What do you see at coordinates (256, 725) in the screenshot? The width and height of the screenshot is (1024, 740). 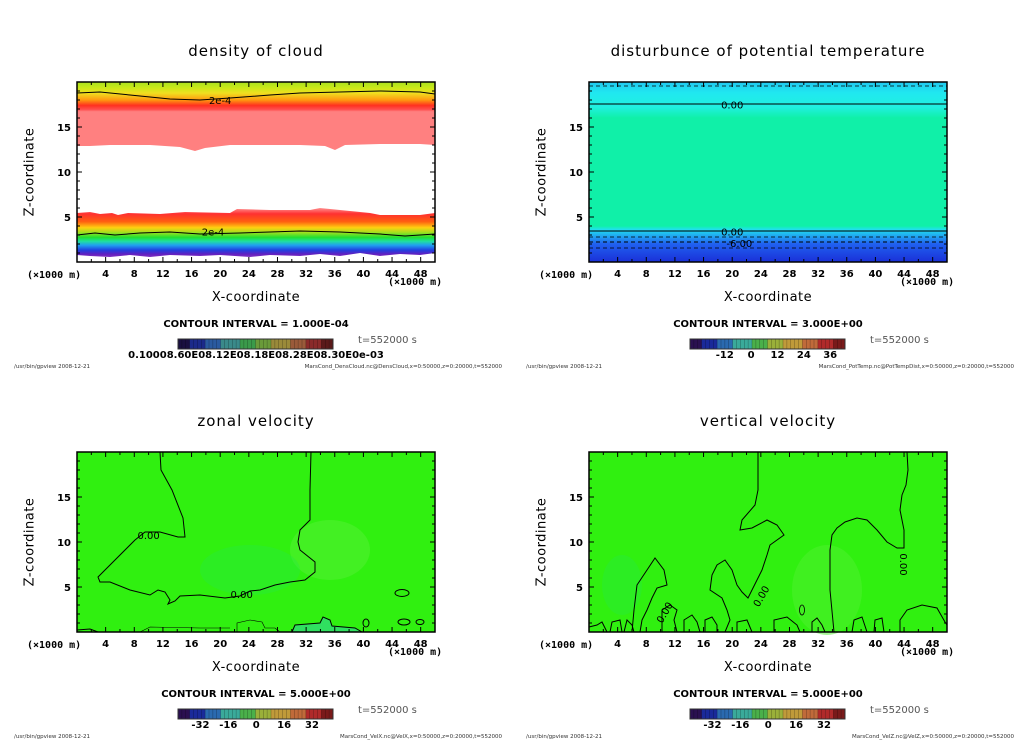 I see `colorbar-tick-label: 0` at bounding box center [256, 725].